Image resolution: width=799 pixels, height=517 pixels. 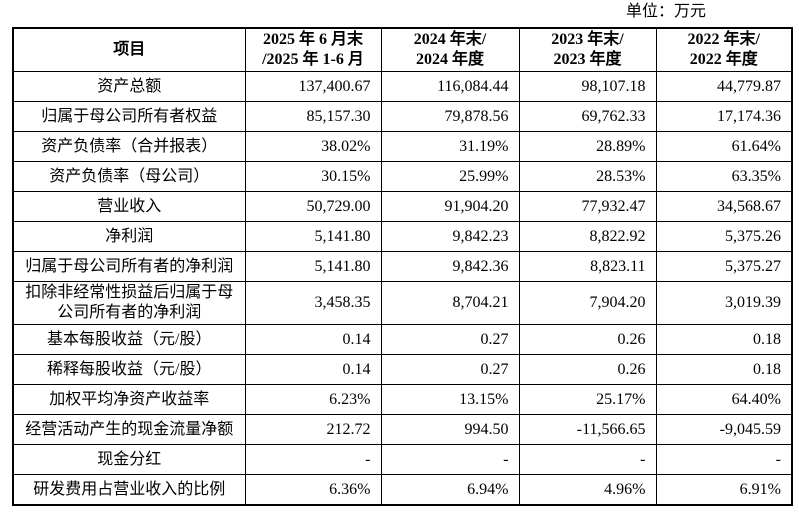 What do you see at coordinates (724, 176) in the screenshot?
I see `cell-value: 63.35%` at bounding box center [724, 176].